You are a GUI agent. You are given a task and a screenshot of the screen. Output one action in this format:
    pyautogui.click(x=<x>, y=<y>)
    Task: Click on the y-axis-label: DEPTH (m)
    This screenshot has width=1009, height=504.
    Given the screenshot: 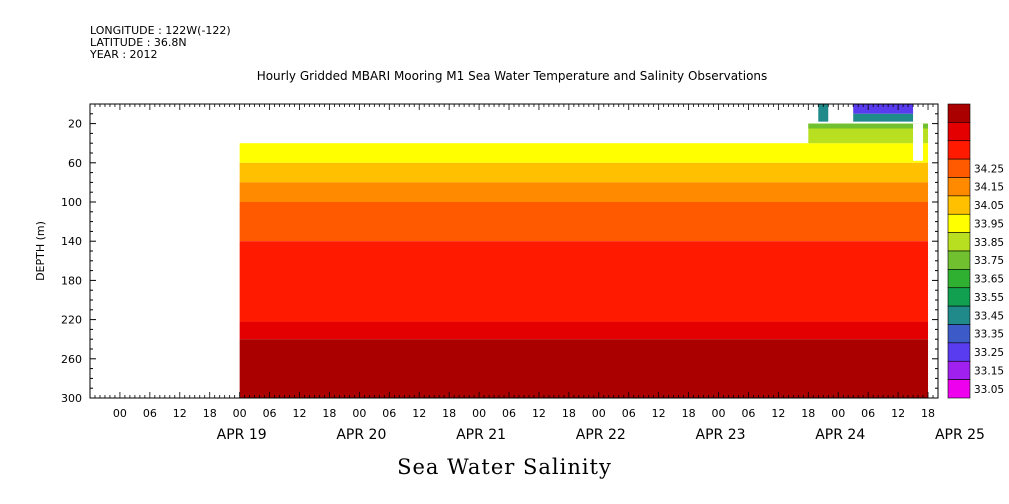 What is the action you would take?
    pyautogui.click(x=40, y=251)
    